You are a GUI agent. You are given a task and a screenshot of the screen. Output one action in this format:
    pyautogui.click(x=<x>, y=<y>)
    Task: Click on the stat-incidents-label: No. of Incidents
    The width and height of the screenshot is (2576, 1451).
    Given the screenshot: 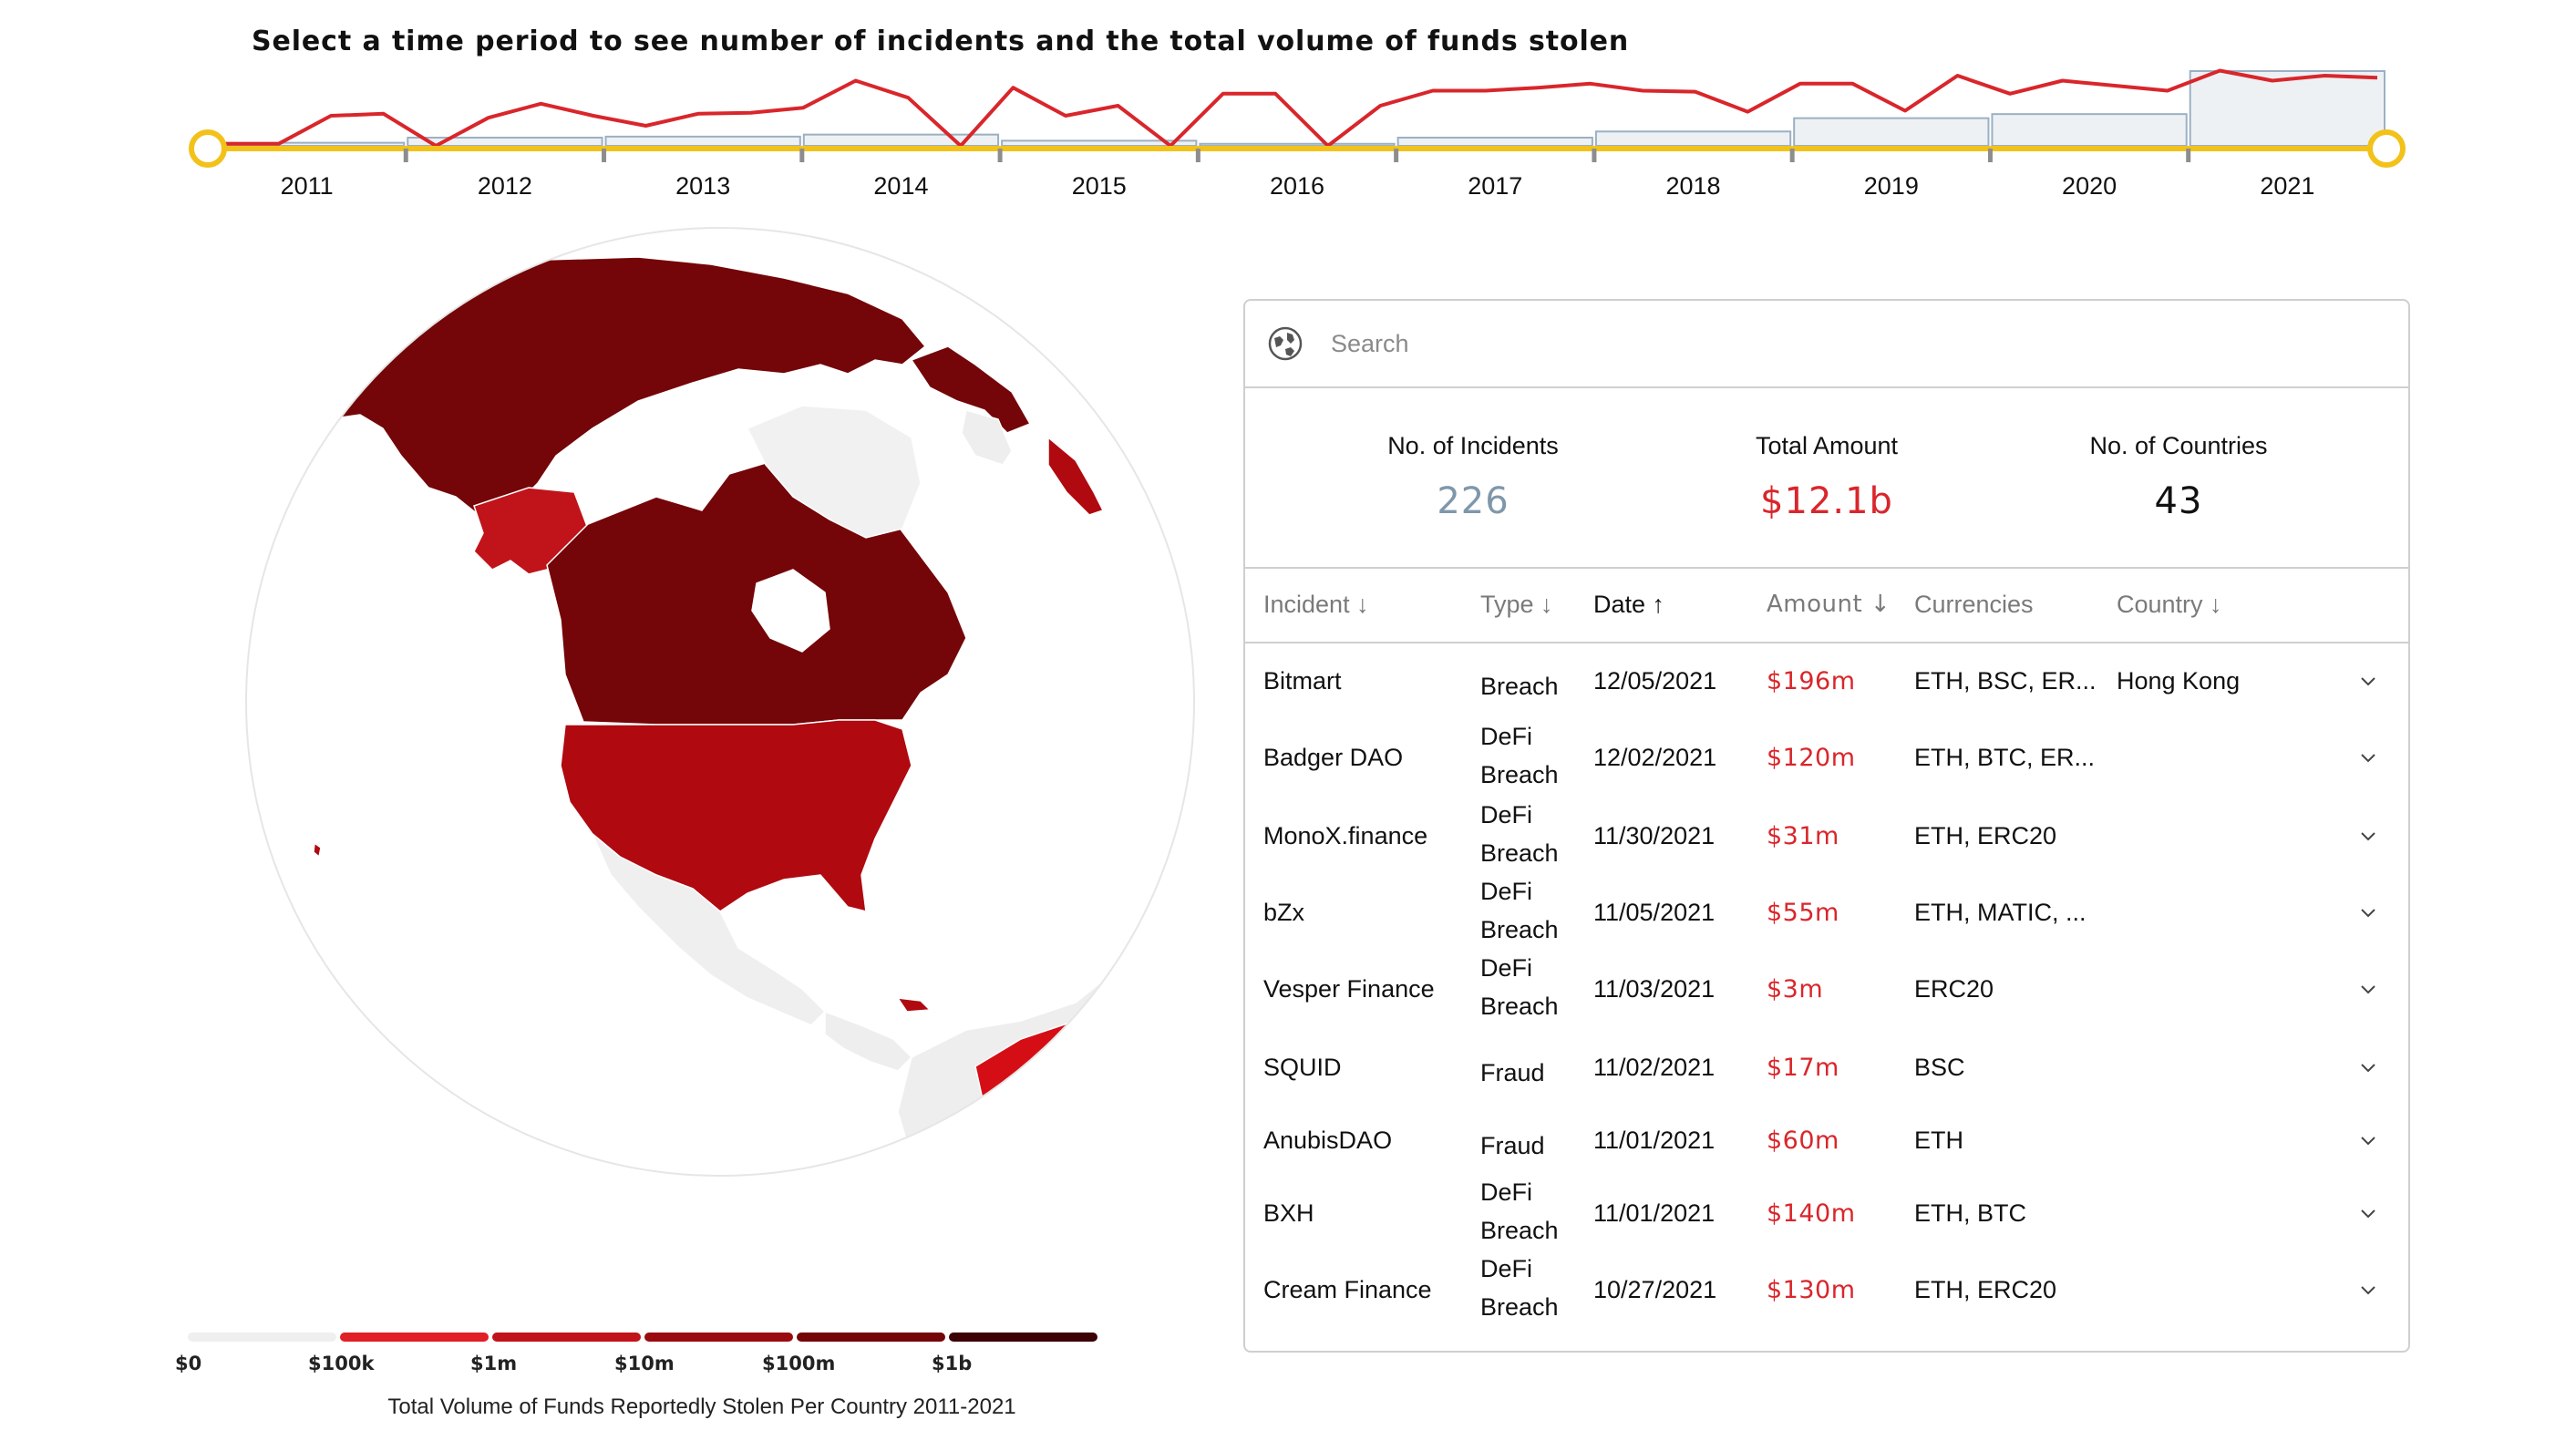 What is the action you would take?
    pyautogui.click(x=1473, y=446)
    